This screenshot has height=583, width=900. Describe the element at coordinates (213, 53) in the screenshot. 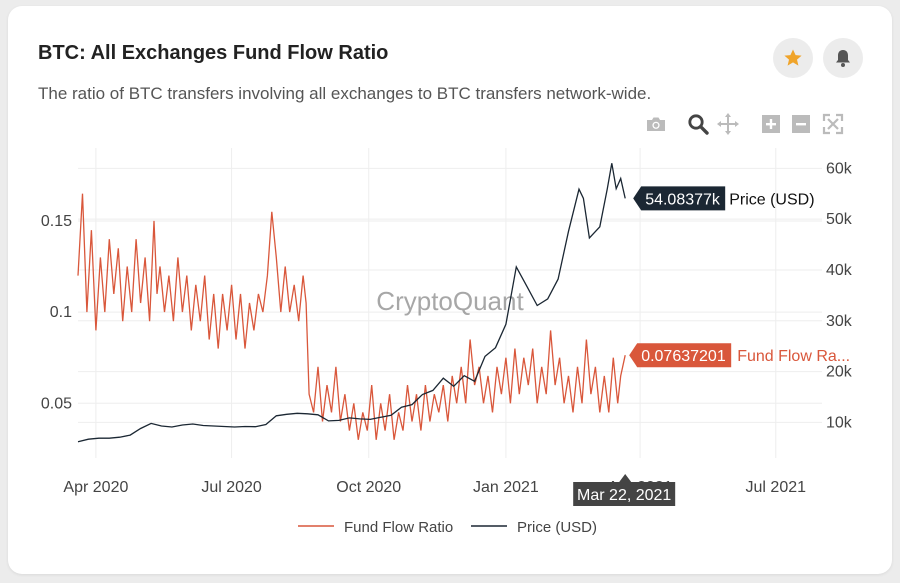

I see `page-title: BTC: All Exchanges Fund Flow Ratio` at that location.